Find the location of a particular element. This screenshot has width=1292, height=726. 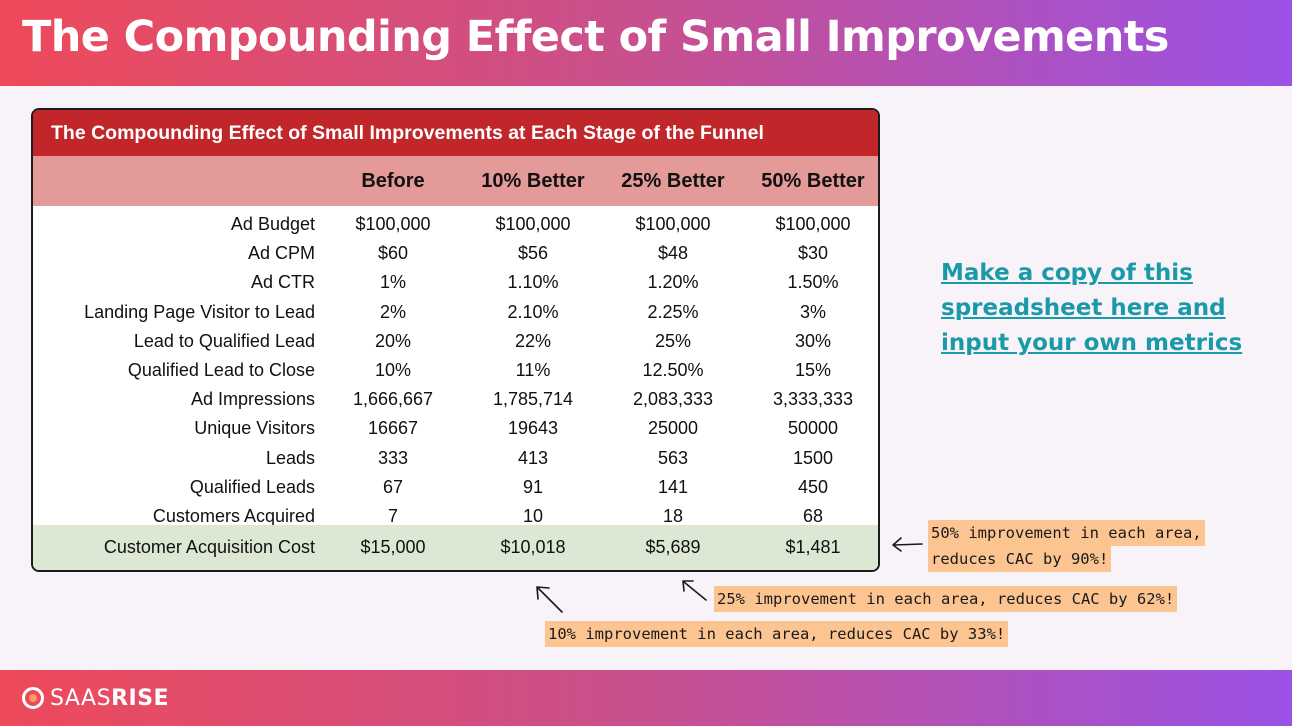

row-label: Landing Page Visitor to Lead is located at coordinates (199, 311).